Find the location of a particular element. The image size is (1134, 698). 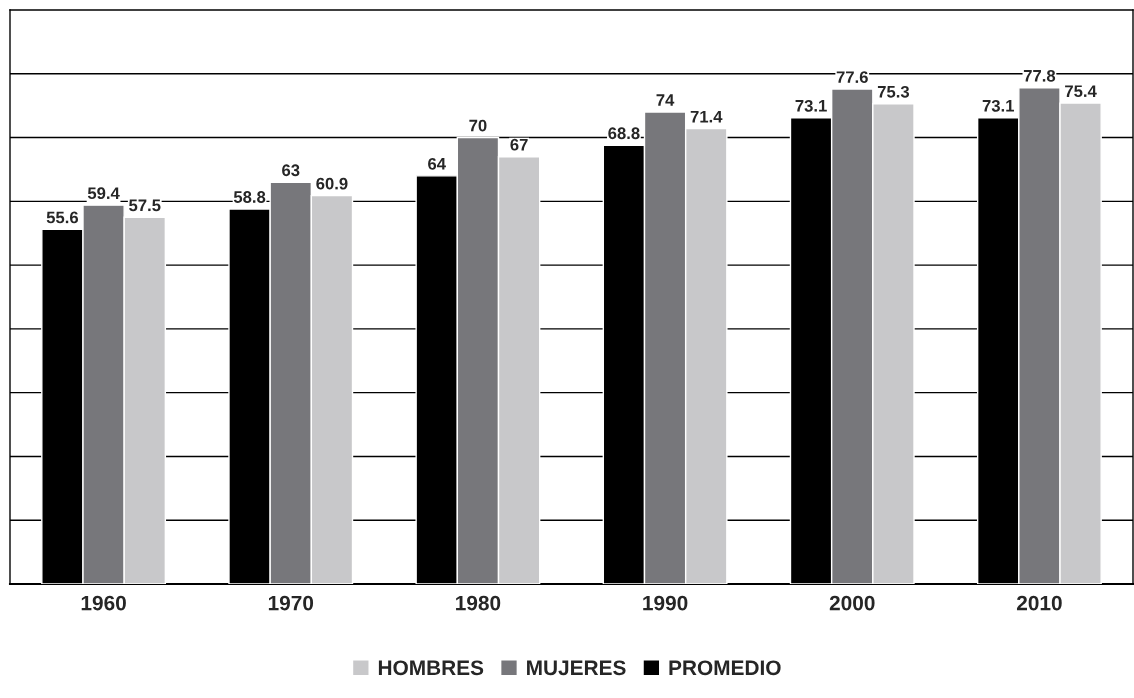

data-label: 74 is located at coordinates (665, 100).